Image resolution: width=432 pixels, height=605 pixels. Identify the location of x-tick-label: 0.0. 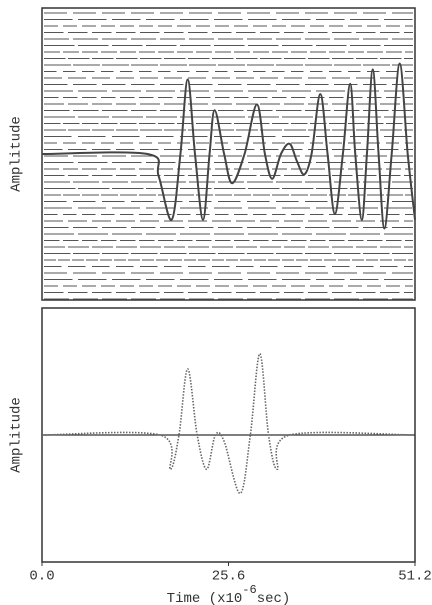
(41, 577).